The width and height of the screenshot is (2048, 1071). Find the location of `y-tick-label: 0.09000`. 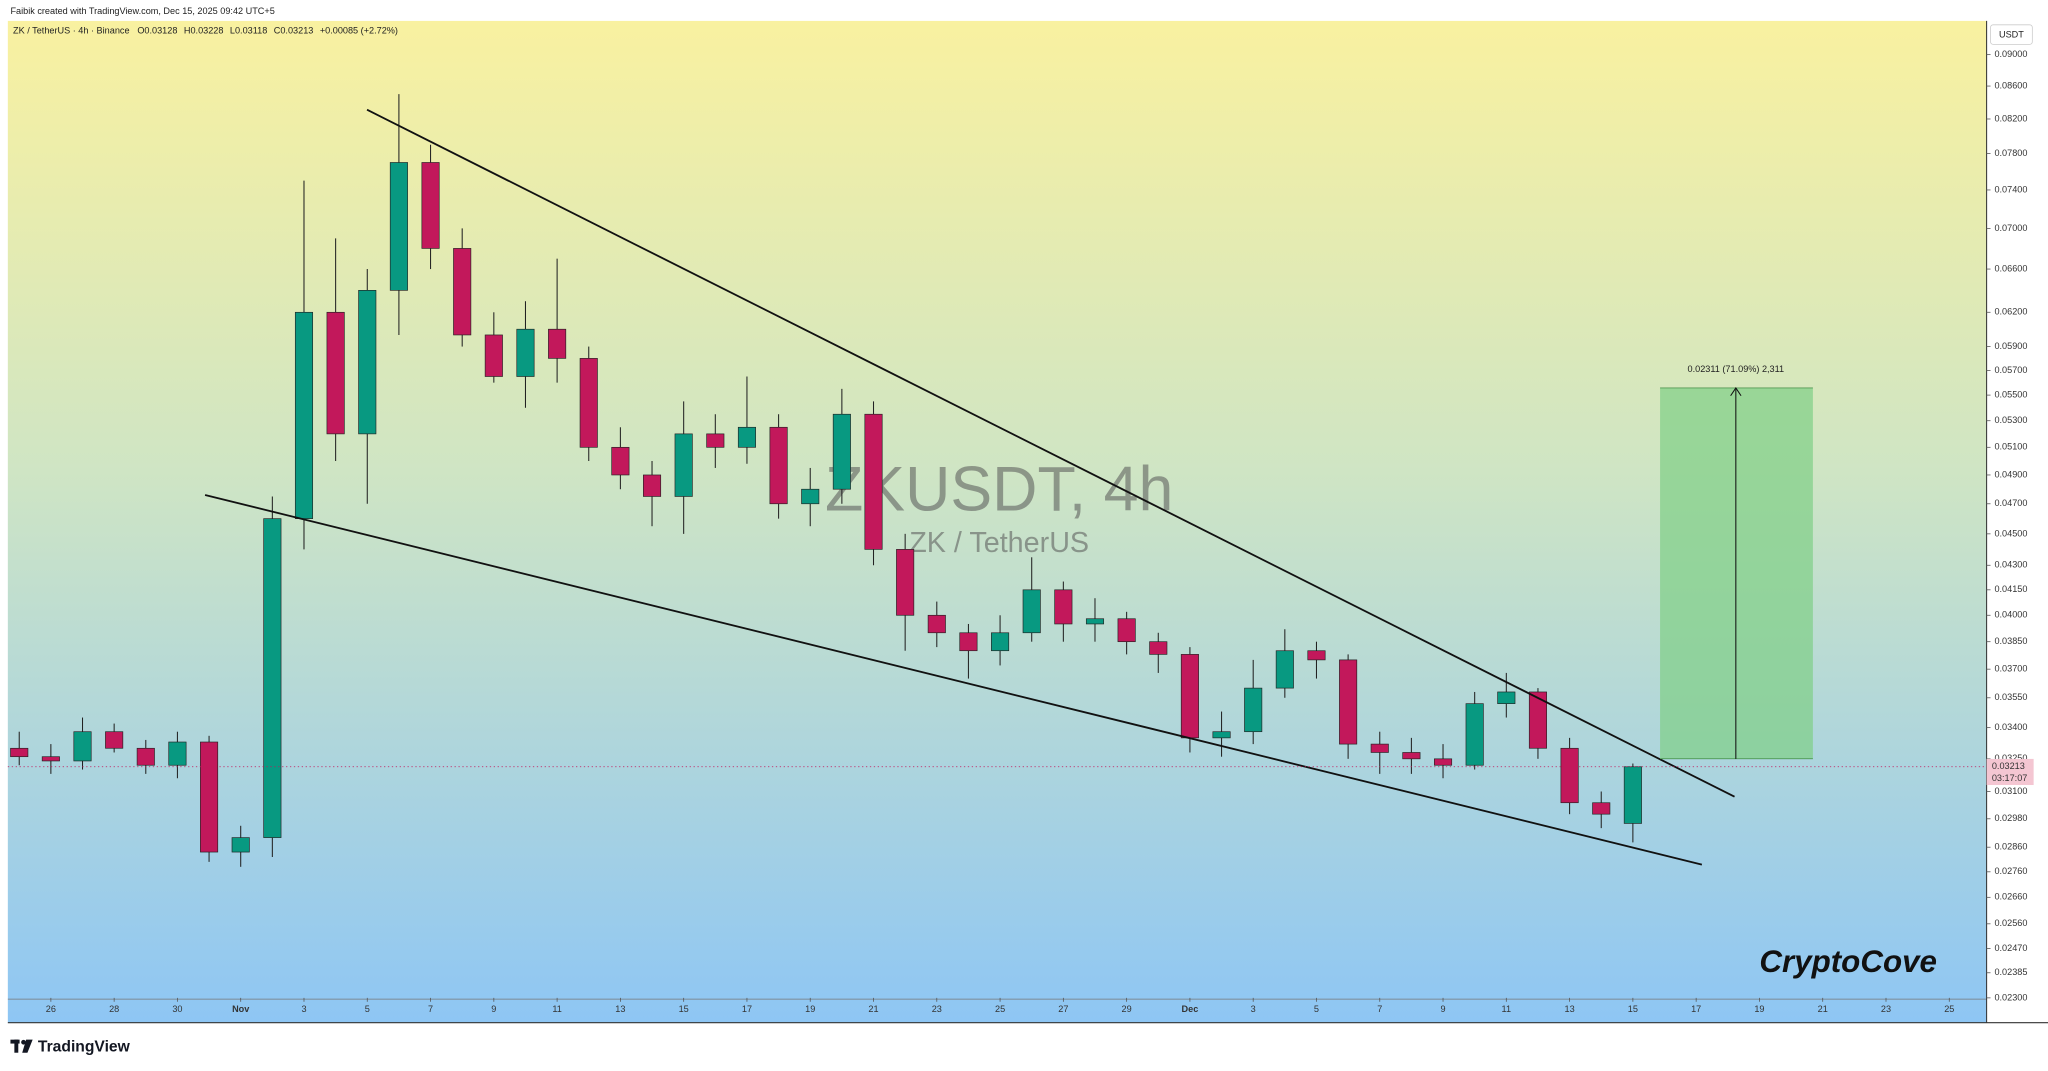

y-tick-label: 0.09000 is located at coordinates (2010, 54).